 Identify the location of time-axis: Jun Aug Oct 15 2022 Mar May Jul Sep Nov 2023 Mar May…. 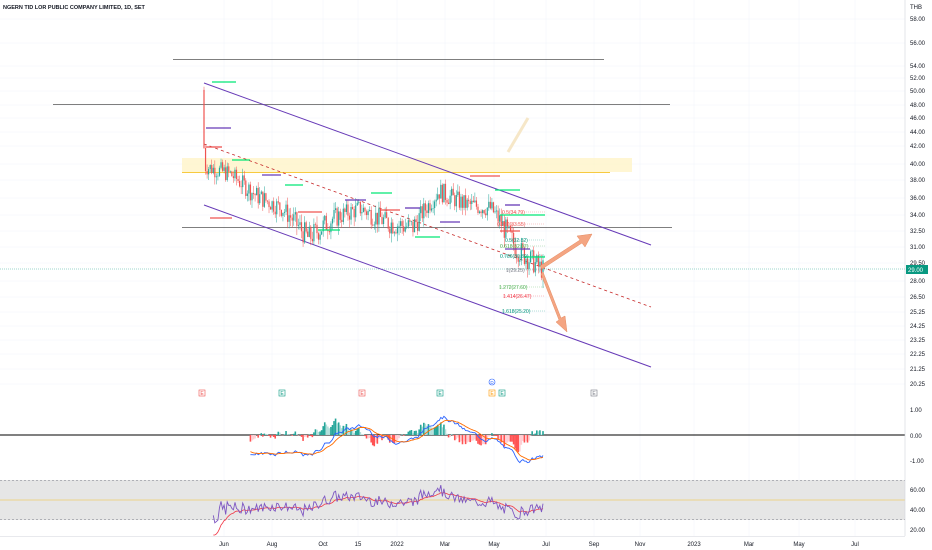
(539, 545).